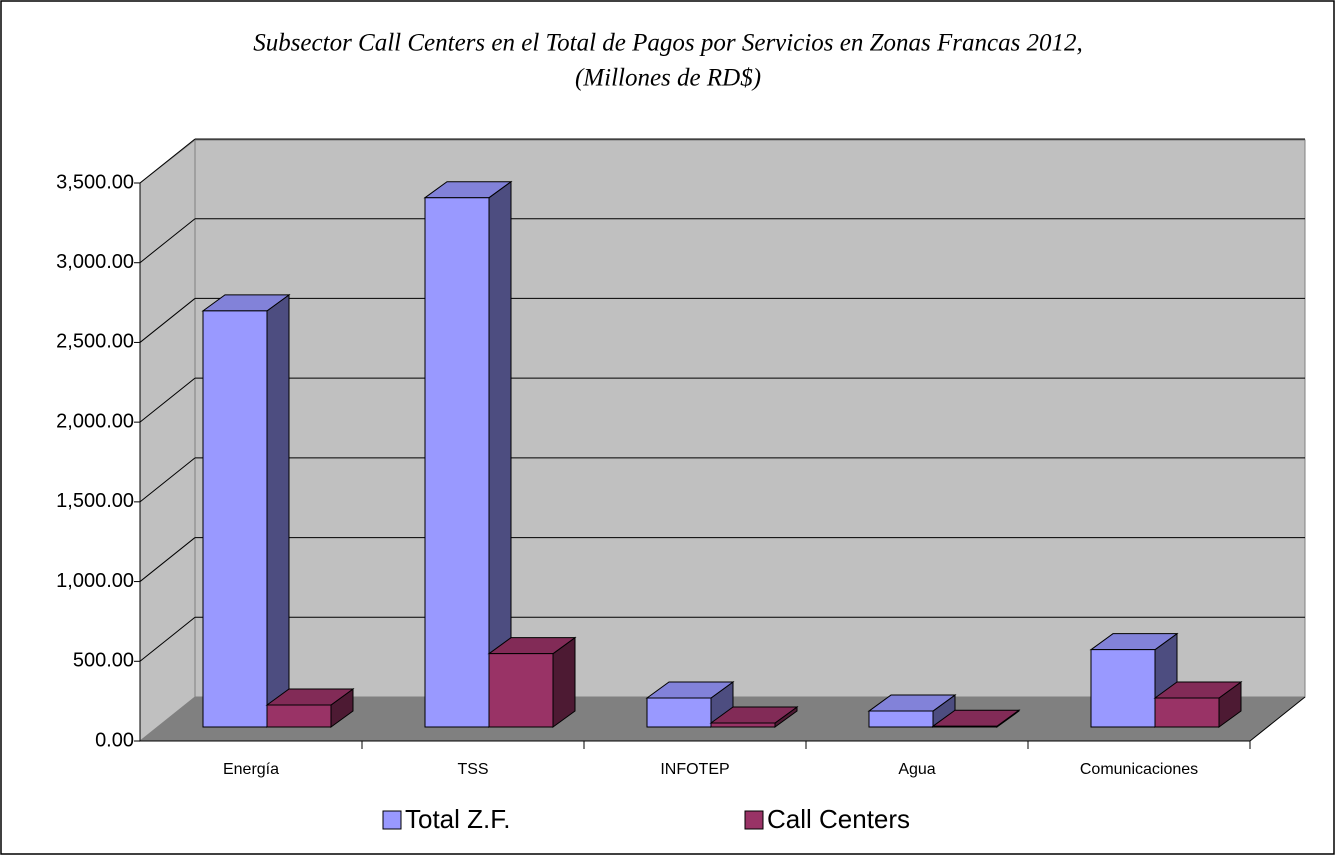  Describe the element at coordinates (95, 581) in the screenshot. I see `y-tick-label: 1,000.00` at that location.